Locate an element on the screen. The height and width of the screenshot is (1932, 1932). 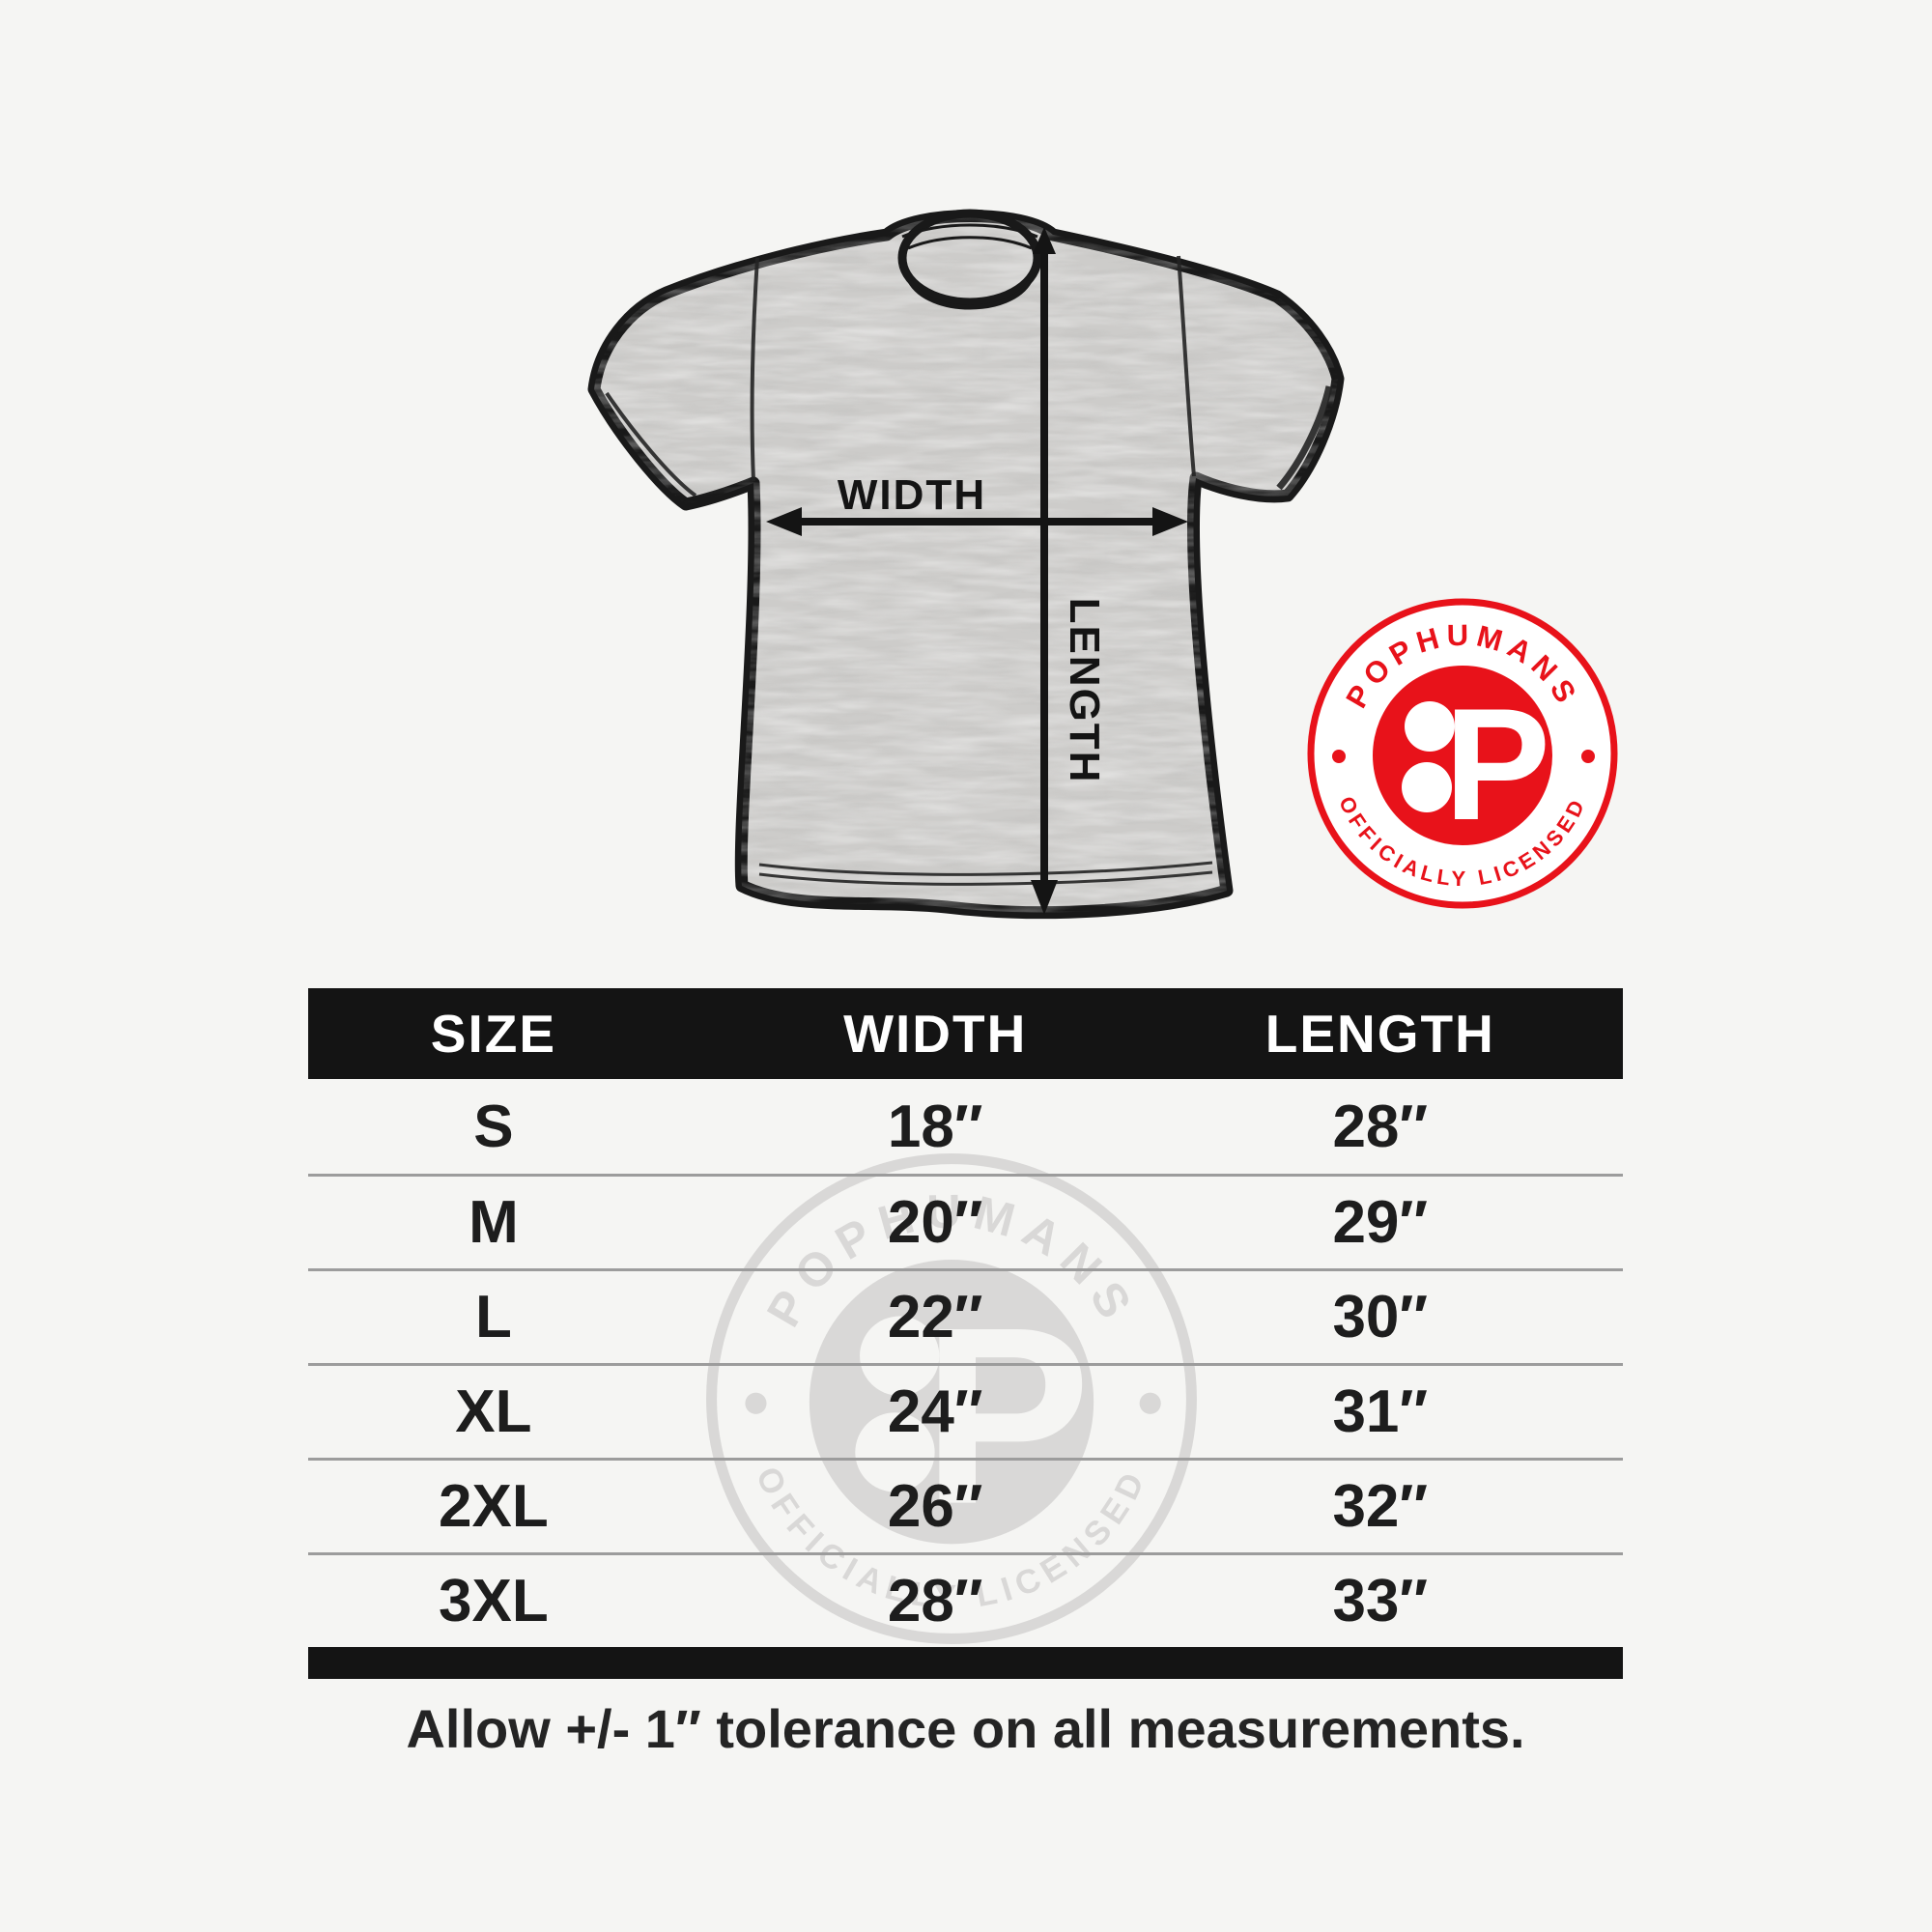
size-row-s: S 18″ 28″ is located at coordinates (965, 1126).